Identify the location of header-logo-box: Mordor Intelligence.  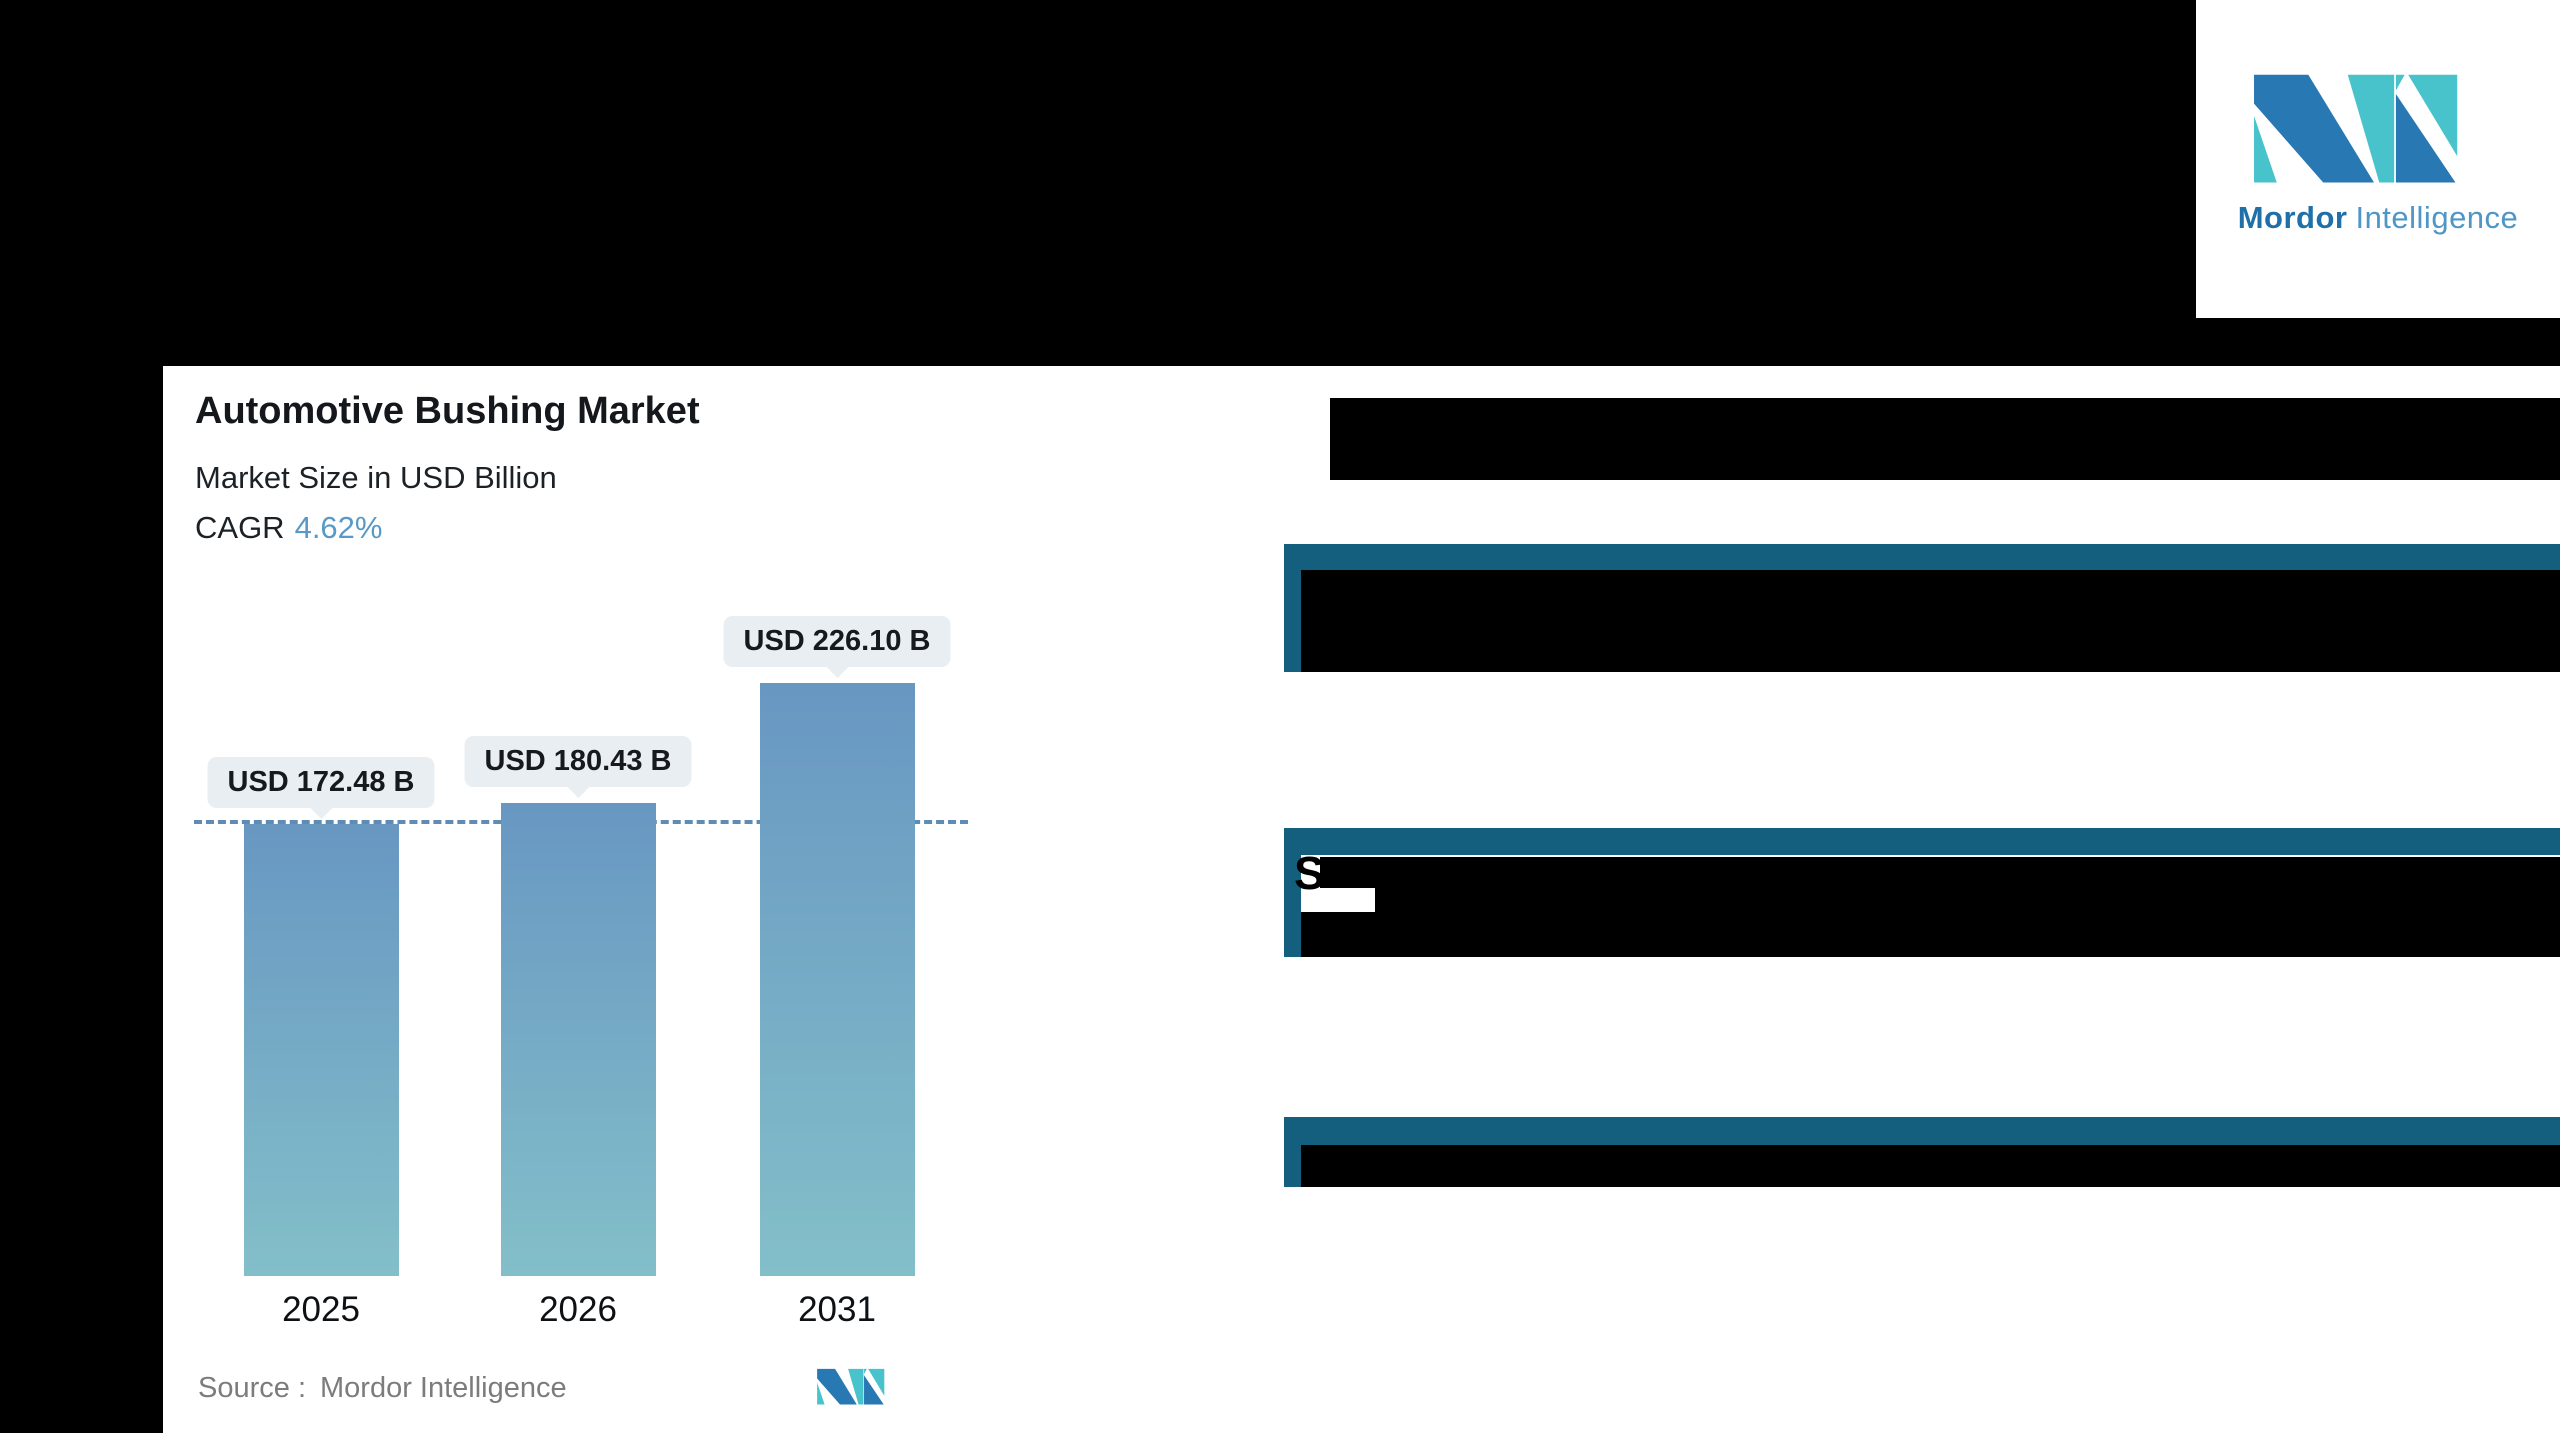
(2378, 159).